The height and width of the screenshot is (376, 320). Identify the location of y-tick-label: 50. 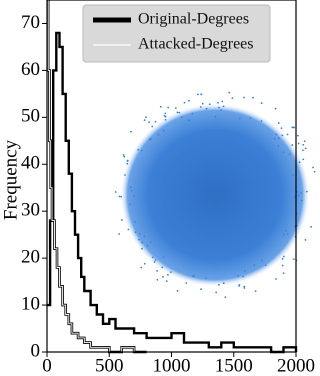
(30, 116).